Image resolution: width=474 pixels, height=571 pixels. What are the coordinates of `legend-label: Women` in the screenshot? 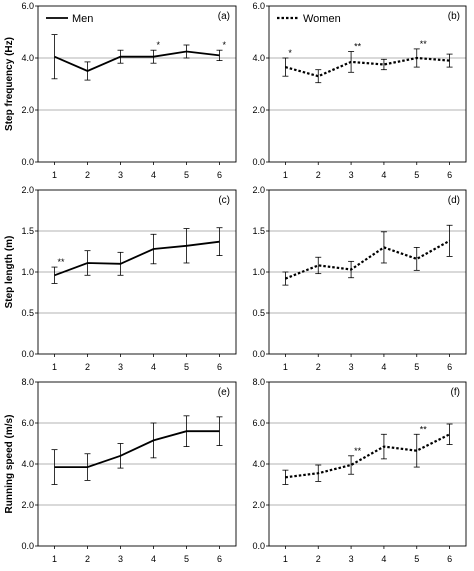 It's located at (322, 19).